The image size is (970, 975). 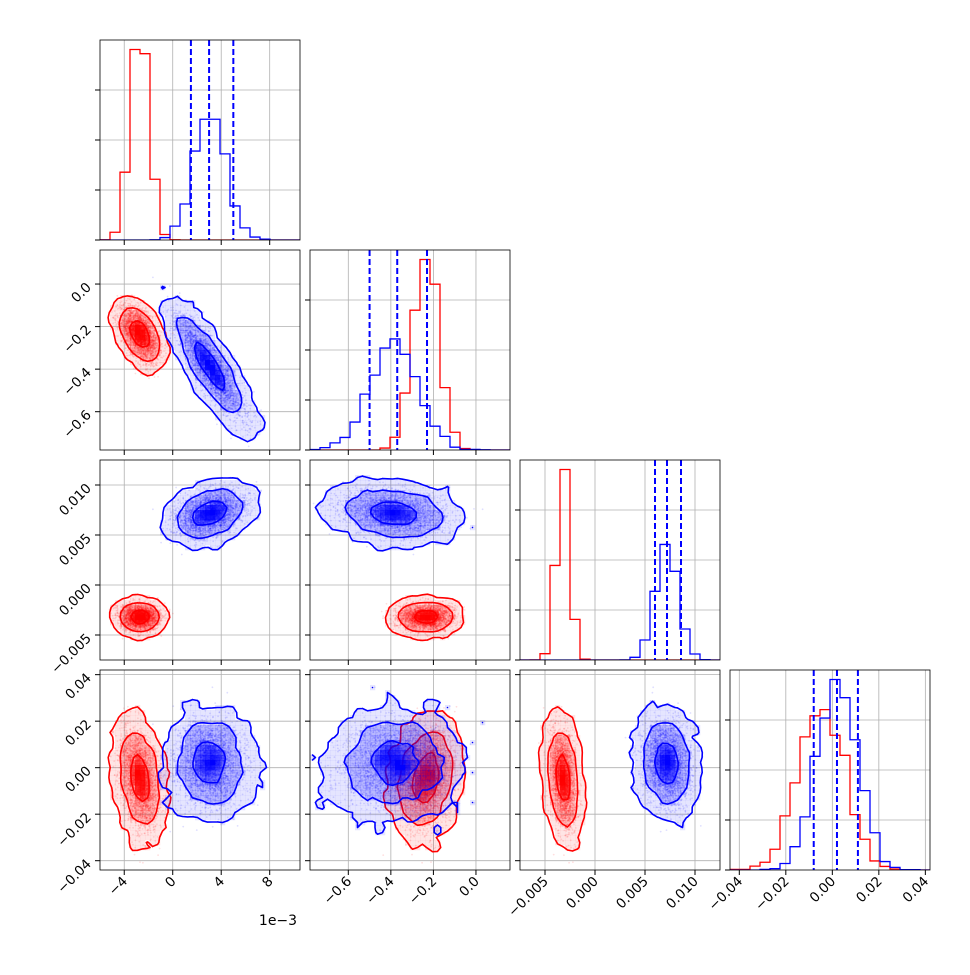 I want to click on offset-text: 1e−3, so click(x=278, y=921).